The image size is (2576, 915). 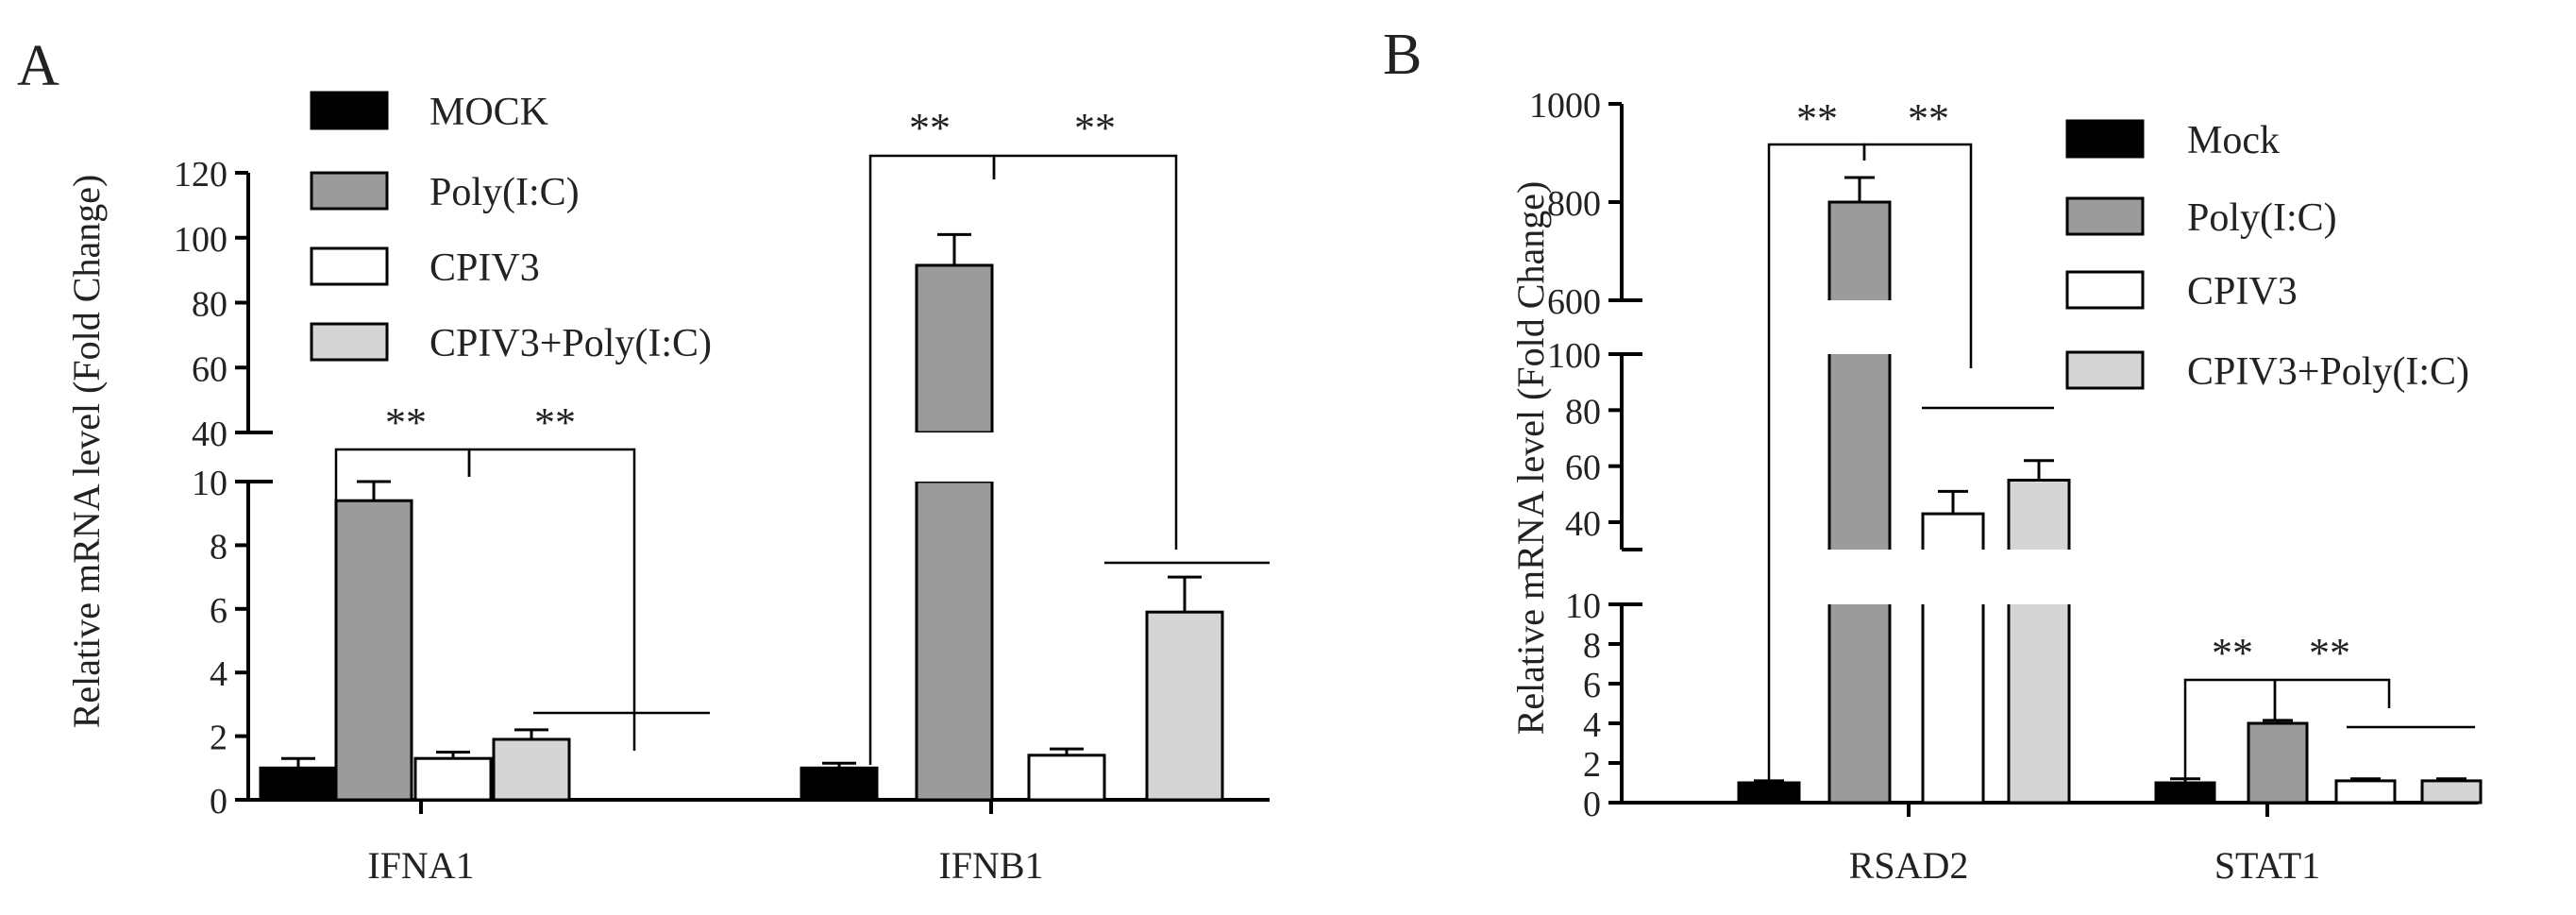 I want to click on bar-stat1-poly-i-c, so click(x=2278, y=763).